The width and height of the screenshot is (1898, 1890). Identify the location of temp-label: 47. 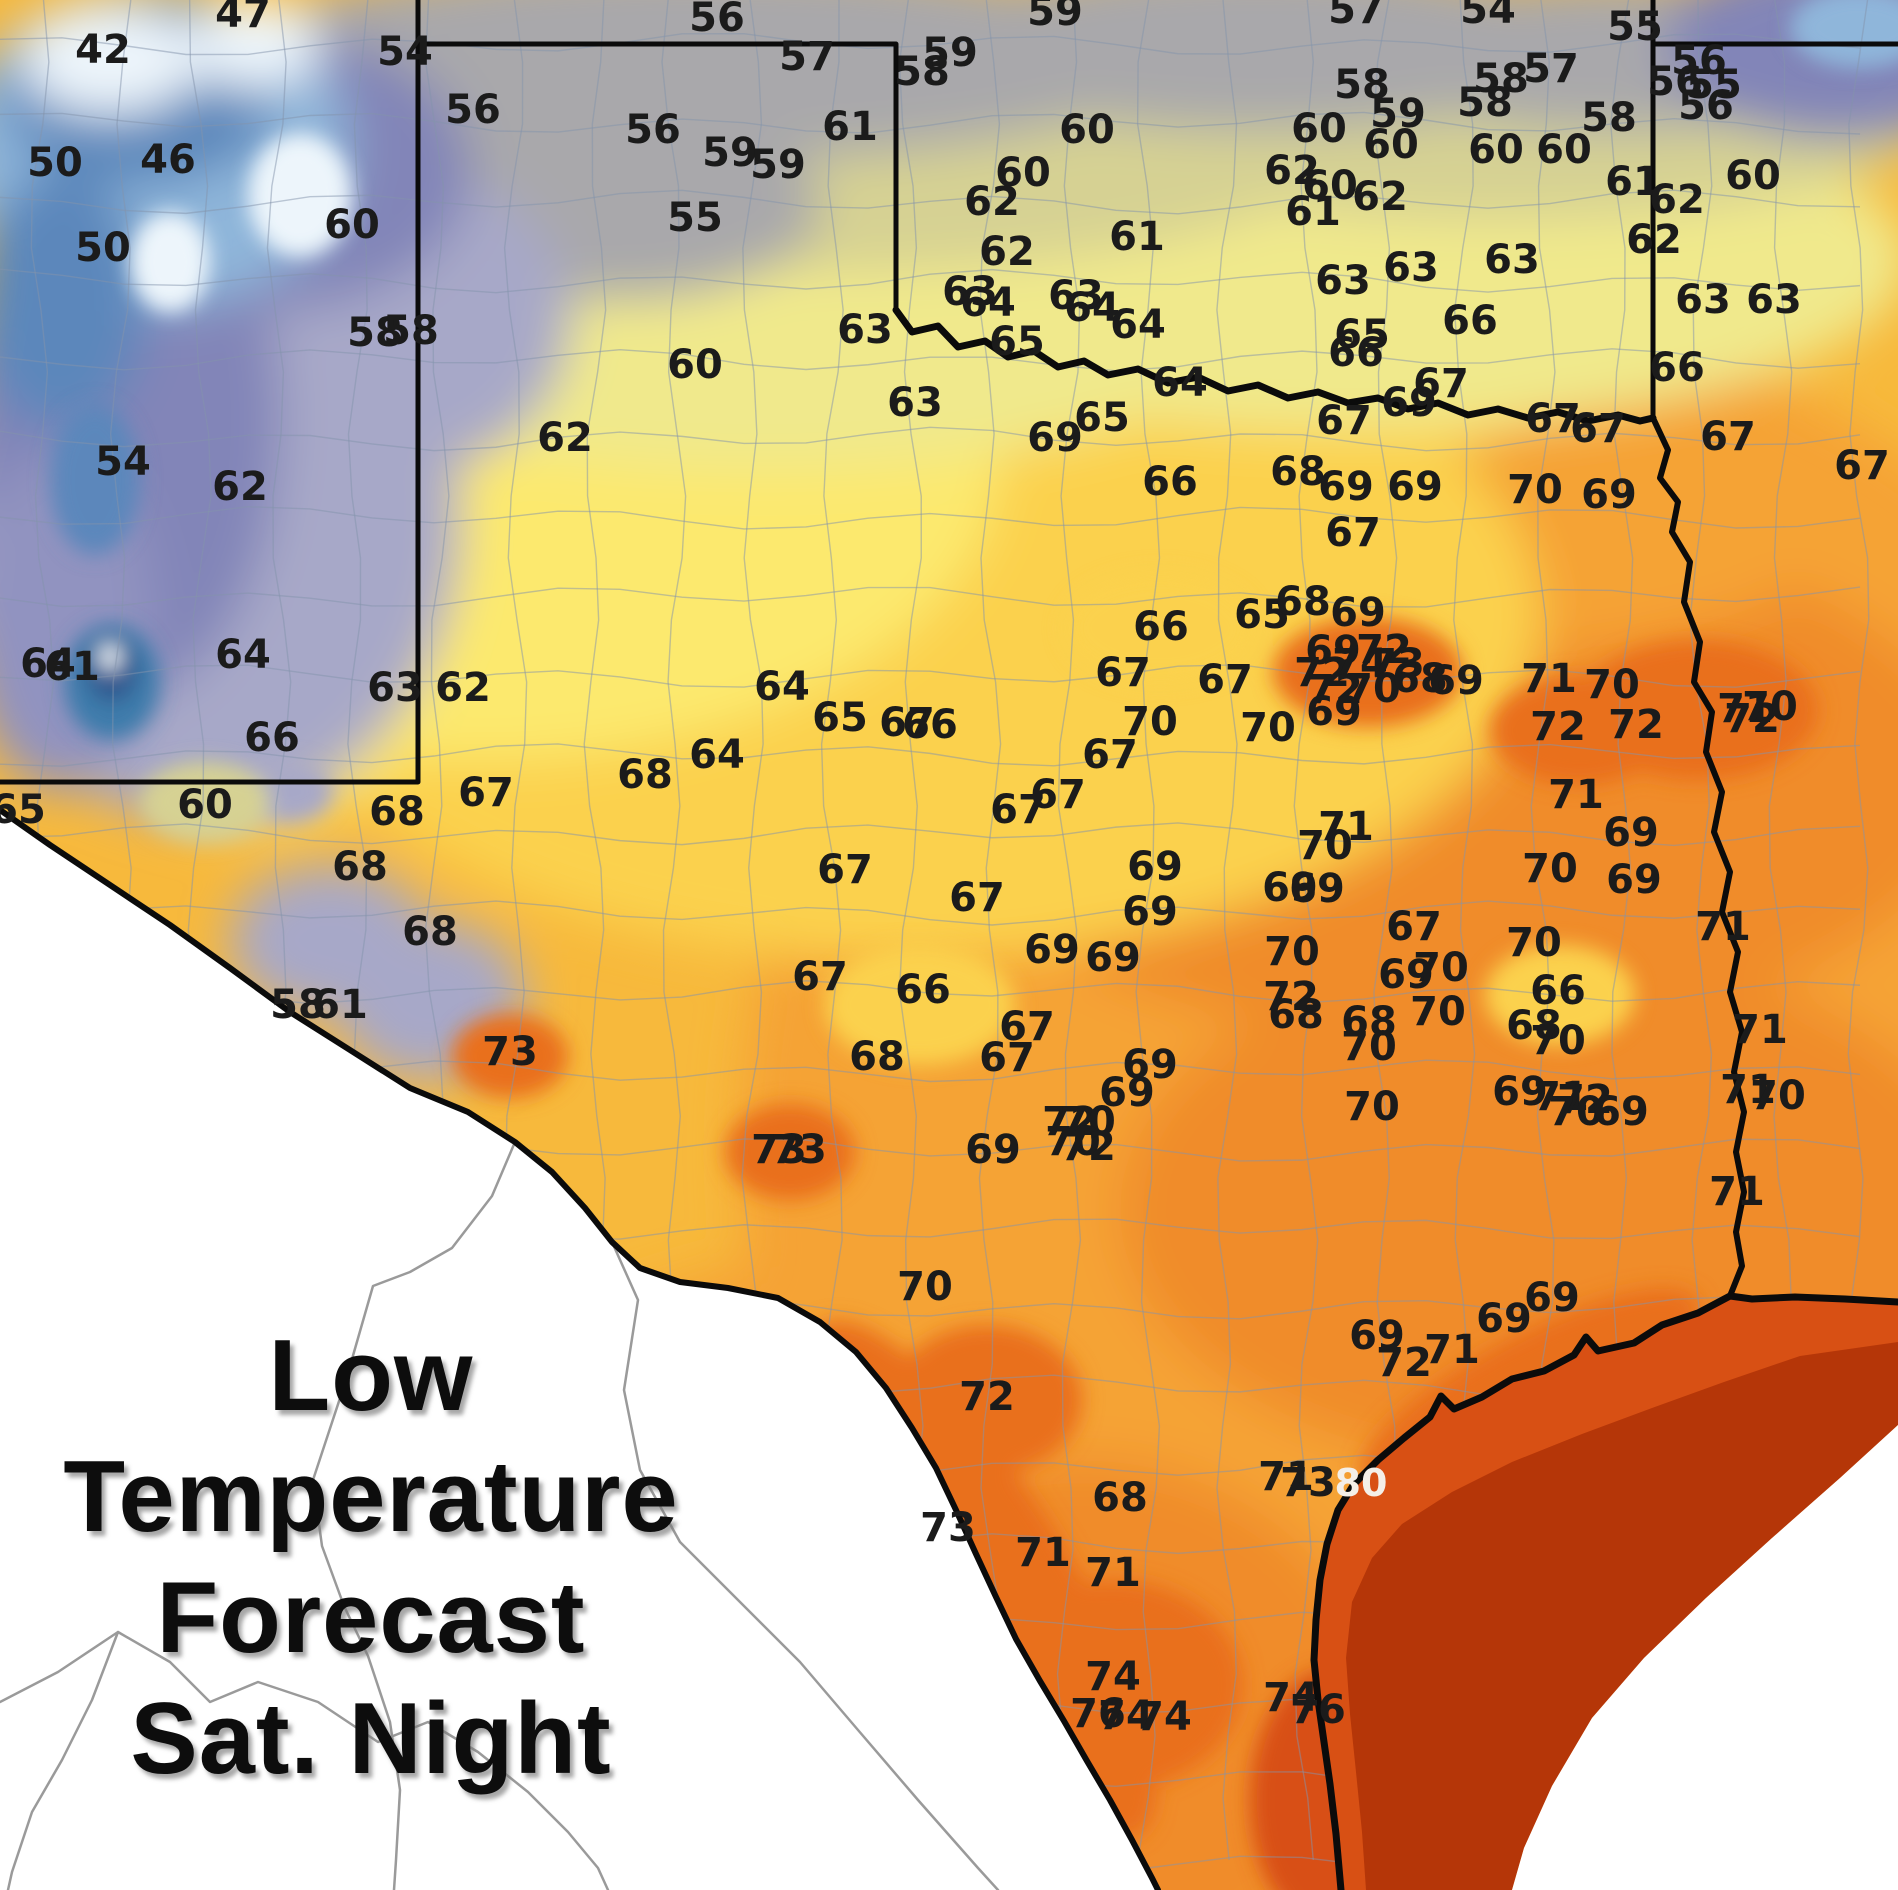
(243, 18).